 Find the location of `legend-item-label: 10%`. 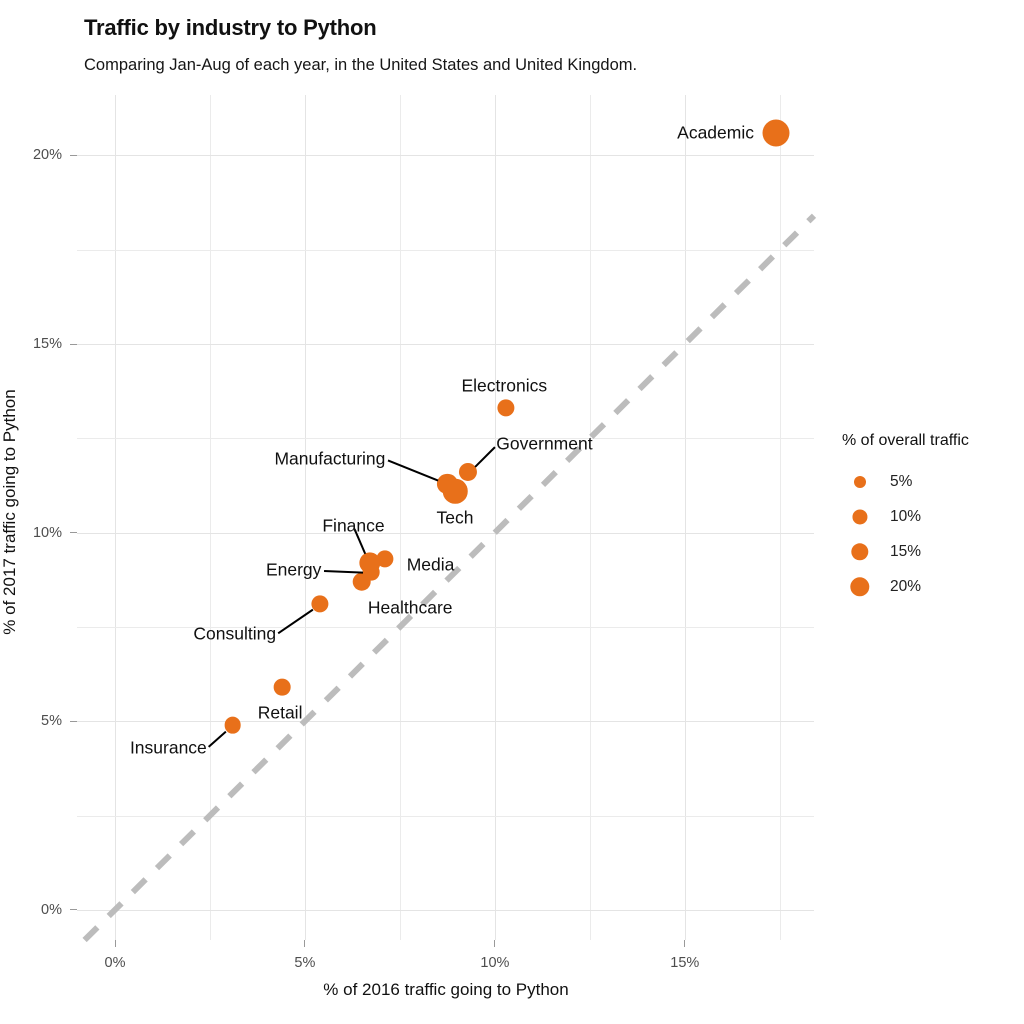

legend-item-label: 10% is located at coordinates (906, 516).